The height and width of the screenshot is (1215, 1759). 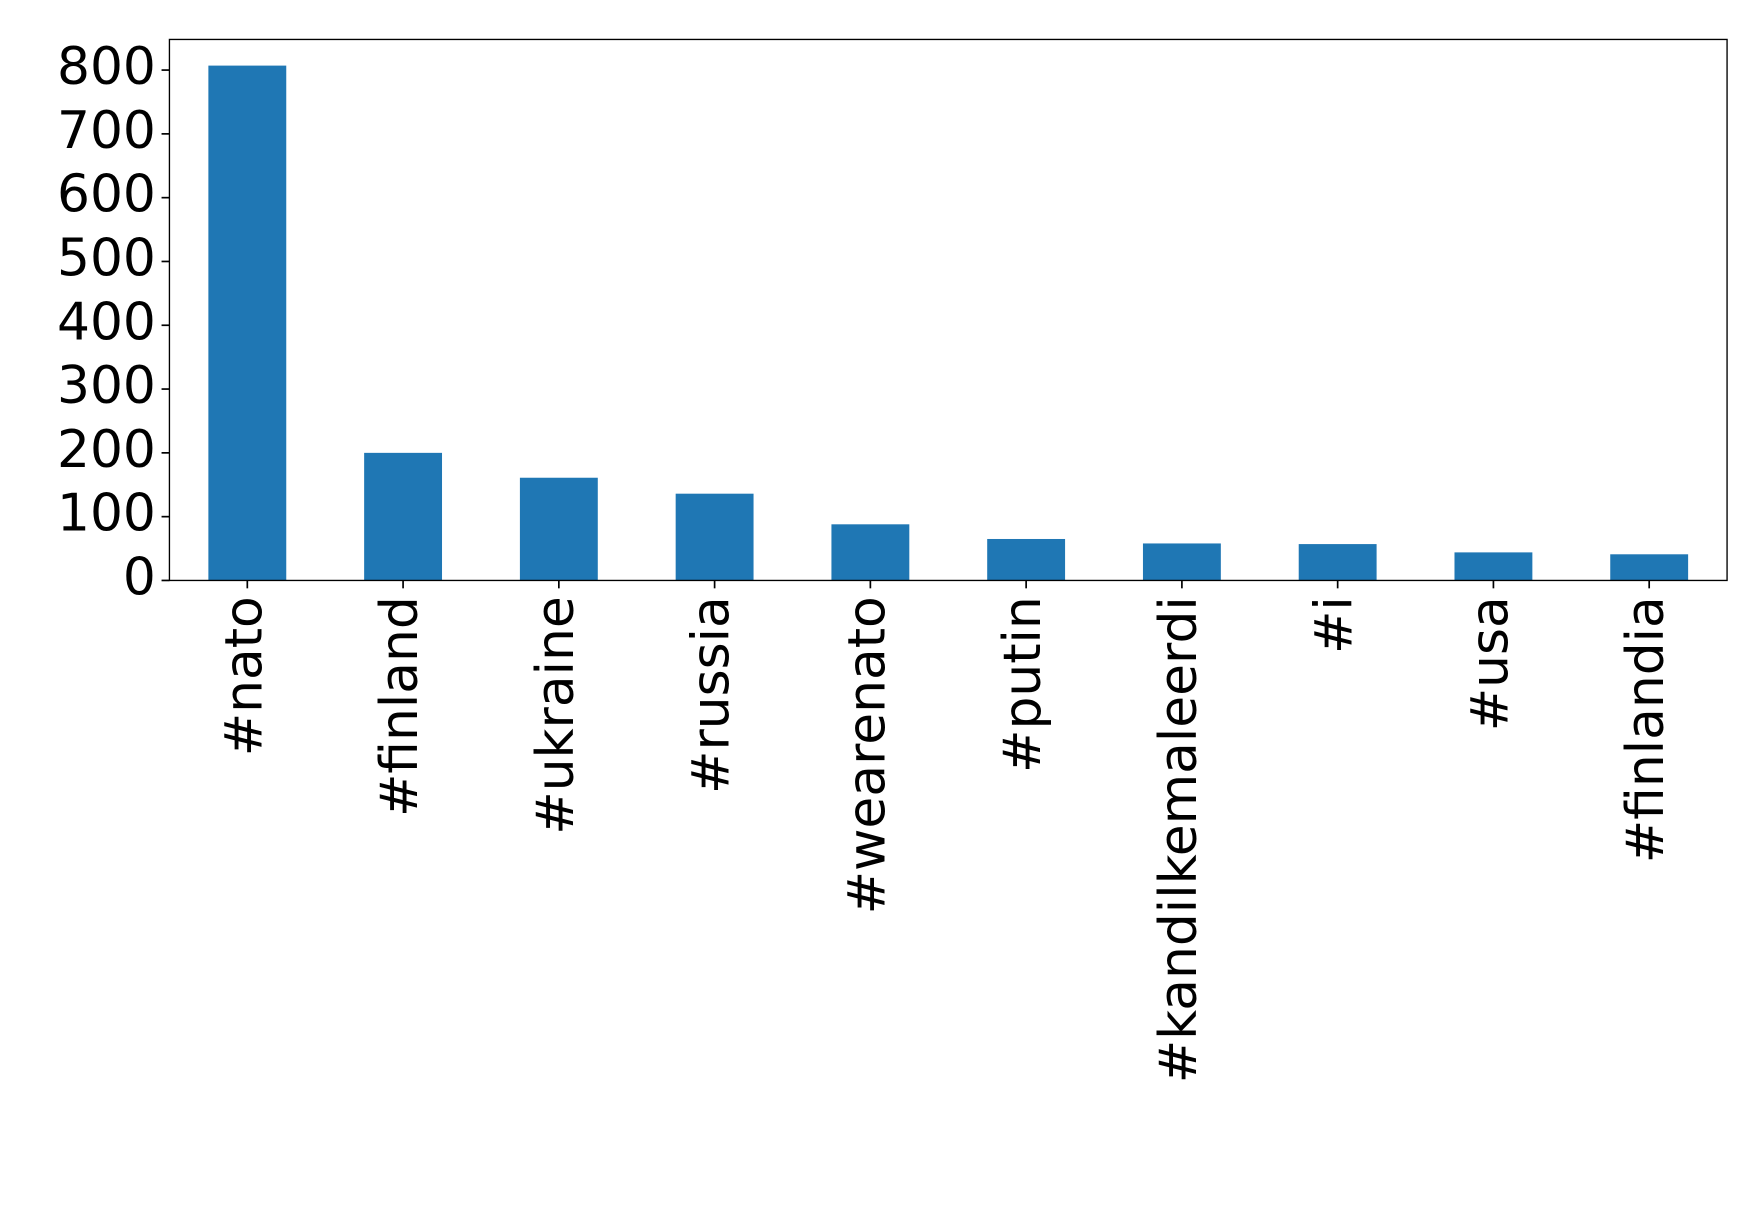 What do you see at coordinates (106, 67) in the screenshot?
I see `y-tick-label: 800` at bounding box center [106, 67].